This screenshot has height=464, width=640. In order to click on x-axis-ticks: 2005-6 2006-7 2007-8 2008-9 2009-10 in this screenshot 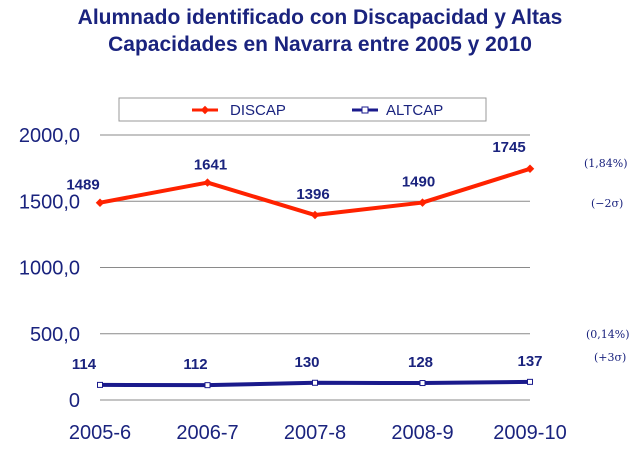, I will do `click(318, 433)`.